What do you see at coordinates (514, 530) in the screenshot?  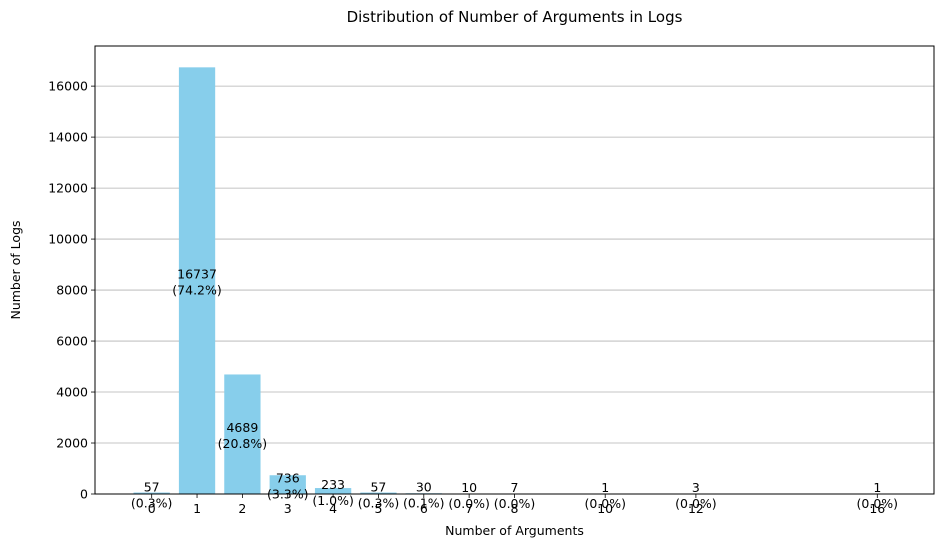 I see `x-axis-title: Number of Arguments` at bounding box center [514, 530].